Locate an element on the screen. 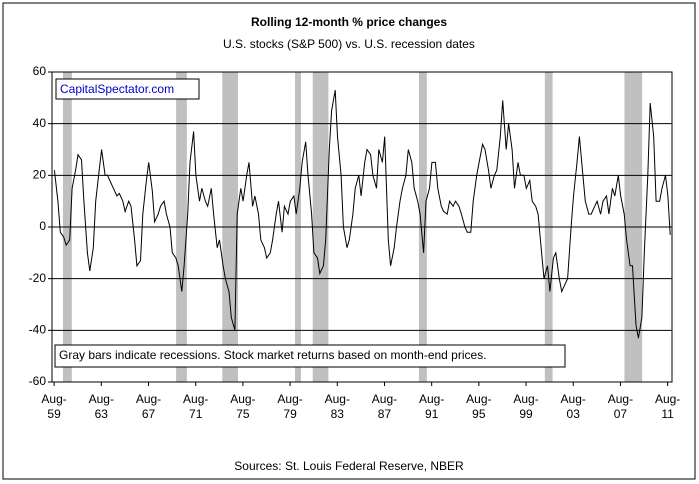 This screenshot has height=484, width=699. x-tick-label: Aug-83 is located at coordinates (337, 406).